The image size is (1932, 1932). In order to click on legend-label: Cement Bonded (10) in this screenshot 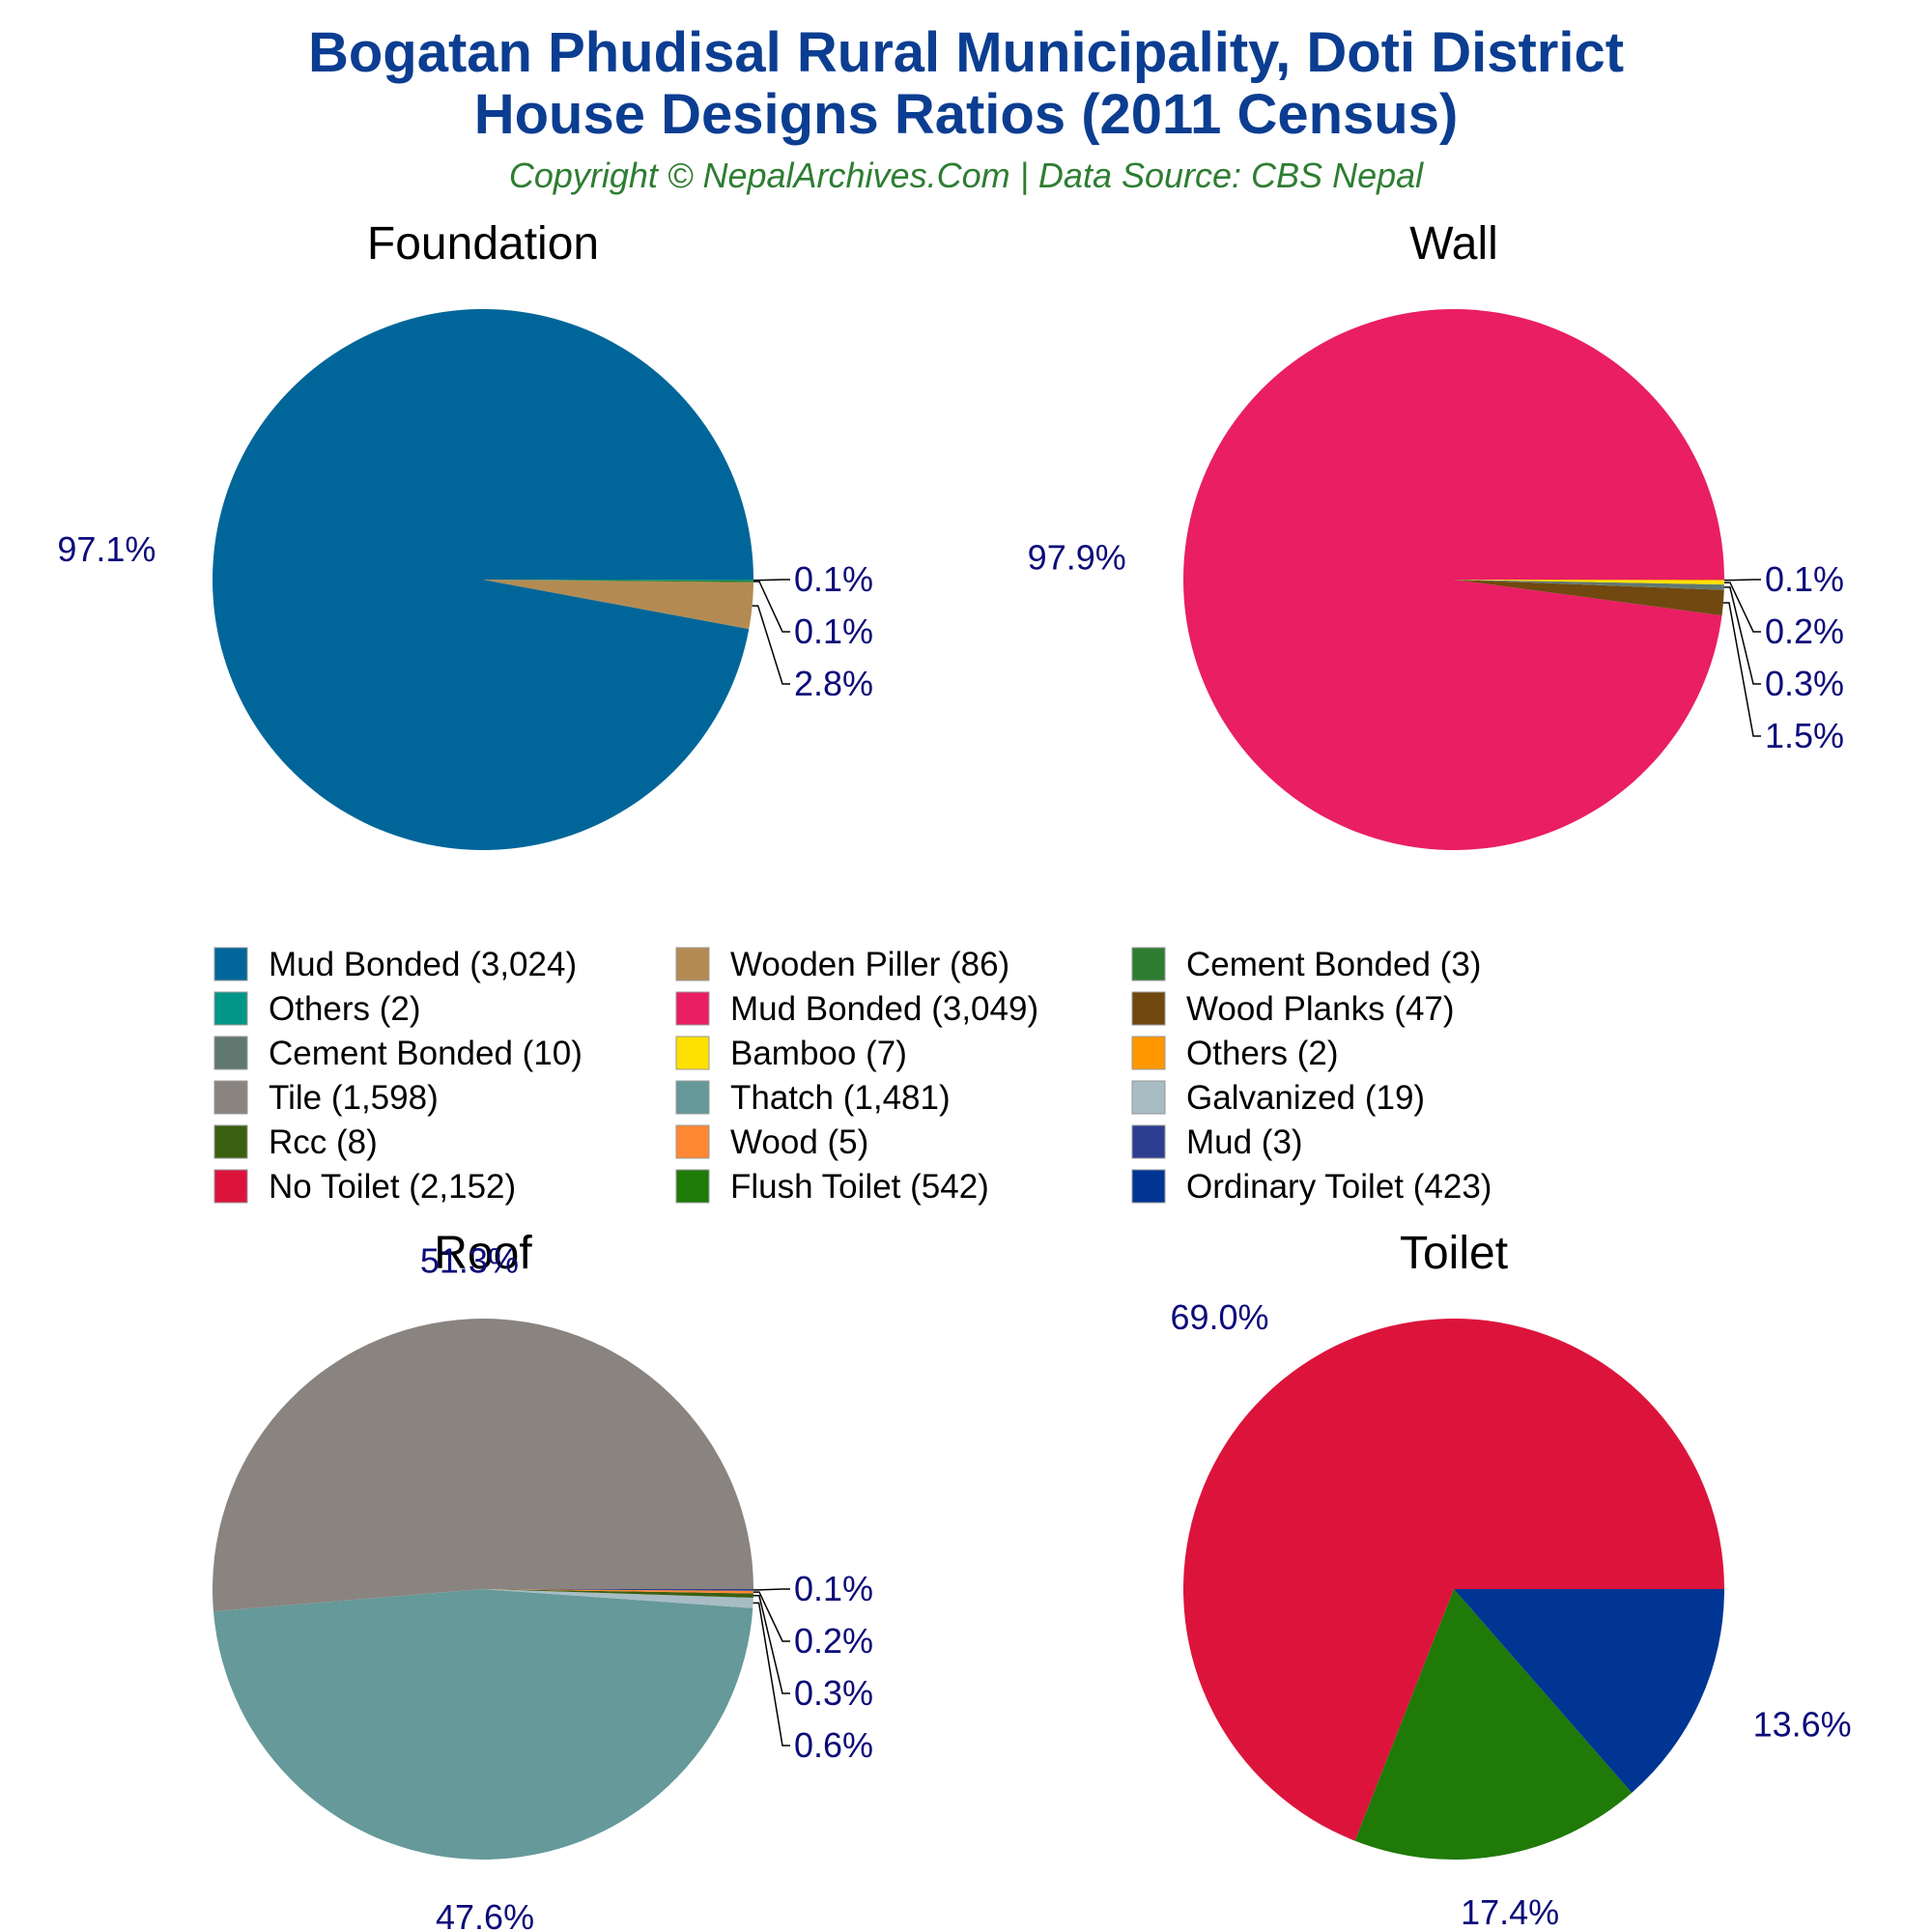, I will do `click(425, 1053)`.